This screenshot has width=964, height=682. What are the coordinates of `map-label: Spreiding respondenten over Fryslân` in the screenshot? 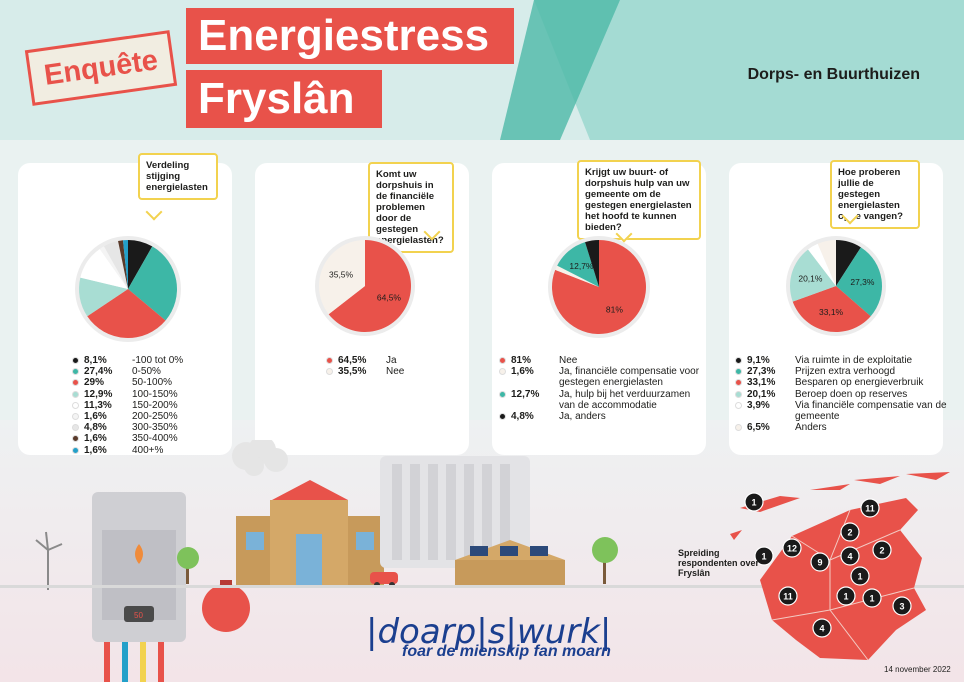 It's located at (719, 563).